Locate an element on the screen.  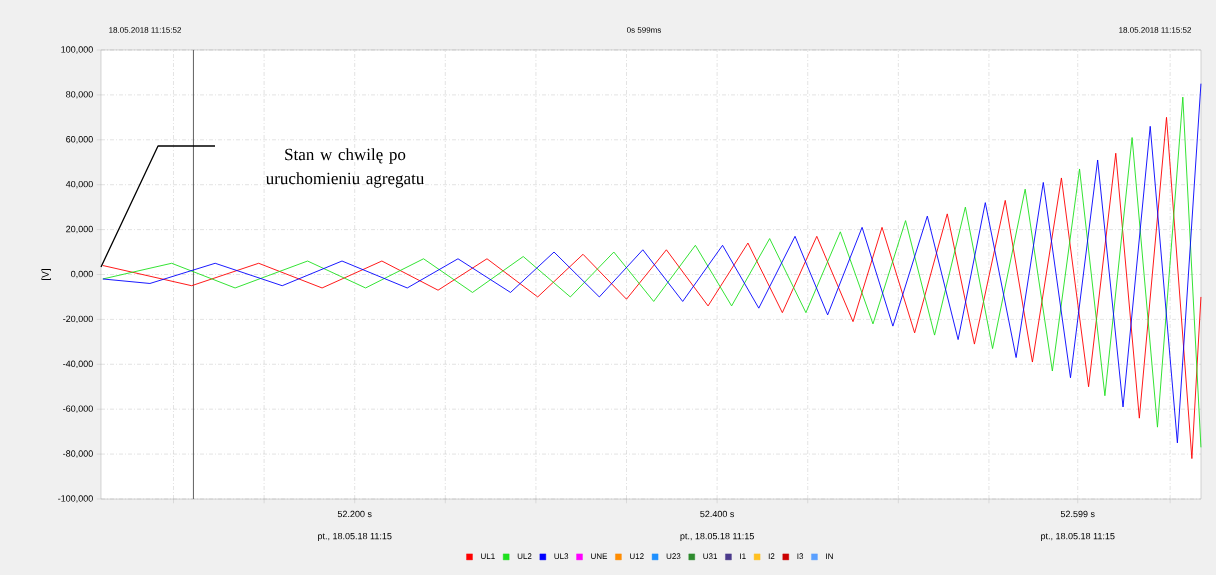
legend-label: U31 is located at coordinates (710, 556).